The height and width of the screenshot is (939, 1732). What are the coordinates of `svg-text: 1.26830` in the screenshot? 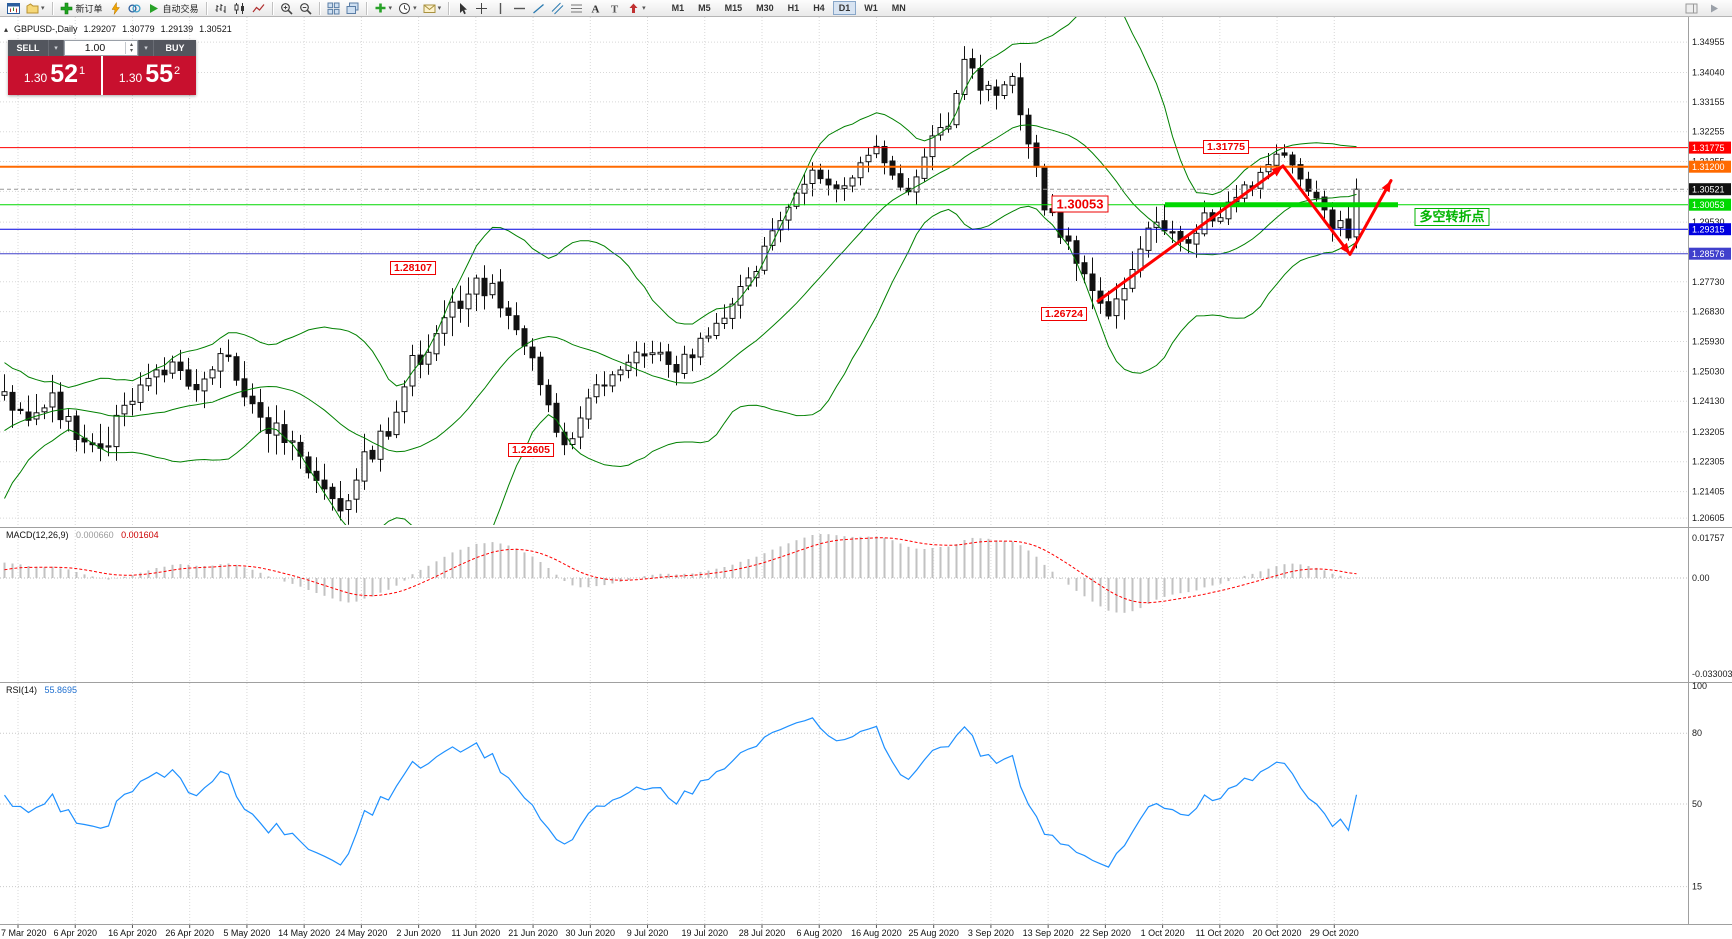 It's located at (1708, 312).